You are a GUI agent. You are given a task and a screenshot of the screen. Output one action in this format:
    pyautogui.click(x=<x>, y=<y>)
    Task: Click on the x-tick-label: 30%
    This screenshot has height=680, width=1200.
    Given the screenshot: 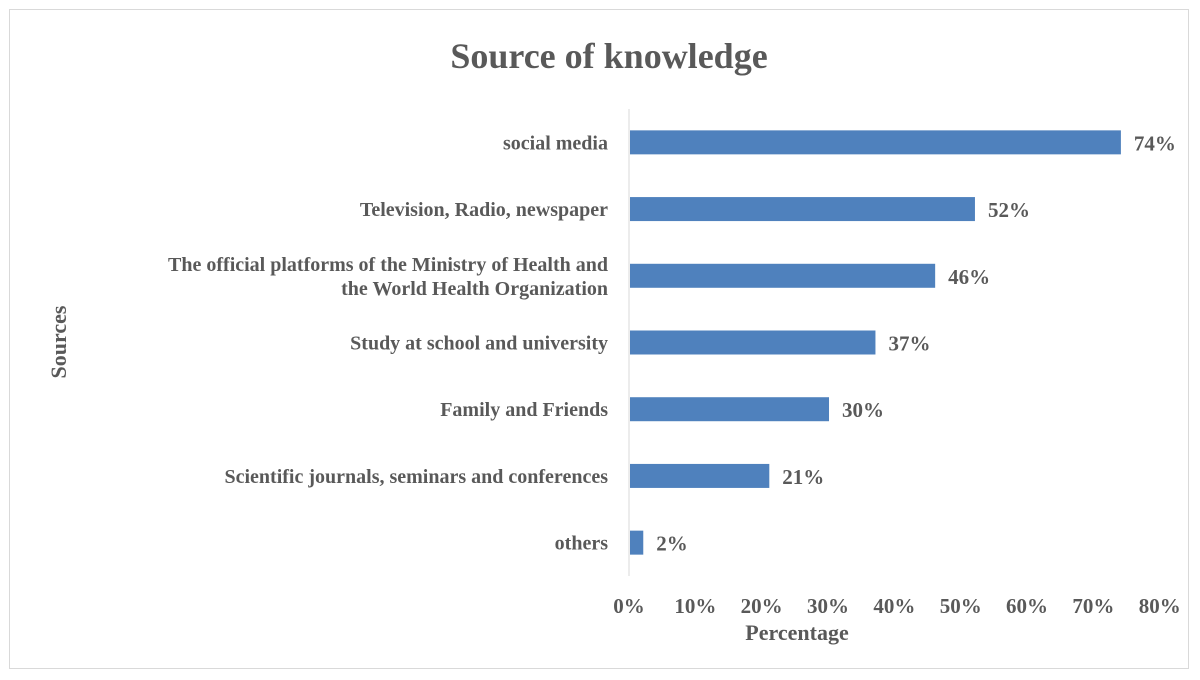 What is the action you would take?
    pyautogui.click(x=828, y=606)
    